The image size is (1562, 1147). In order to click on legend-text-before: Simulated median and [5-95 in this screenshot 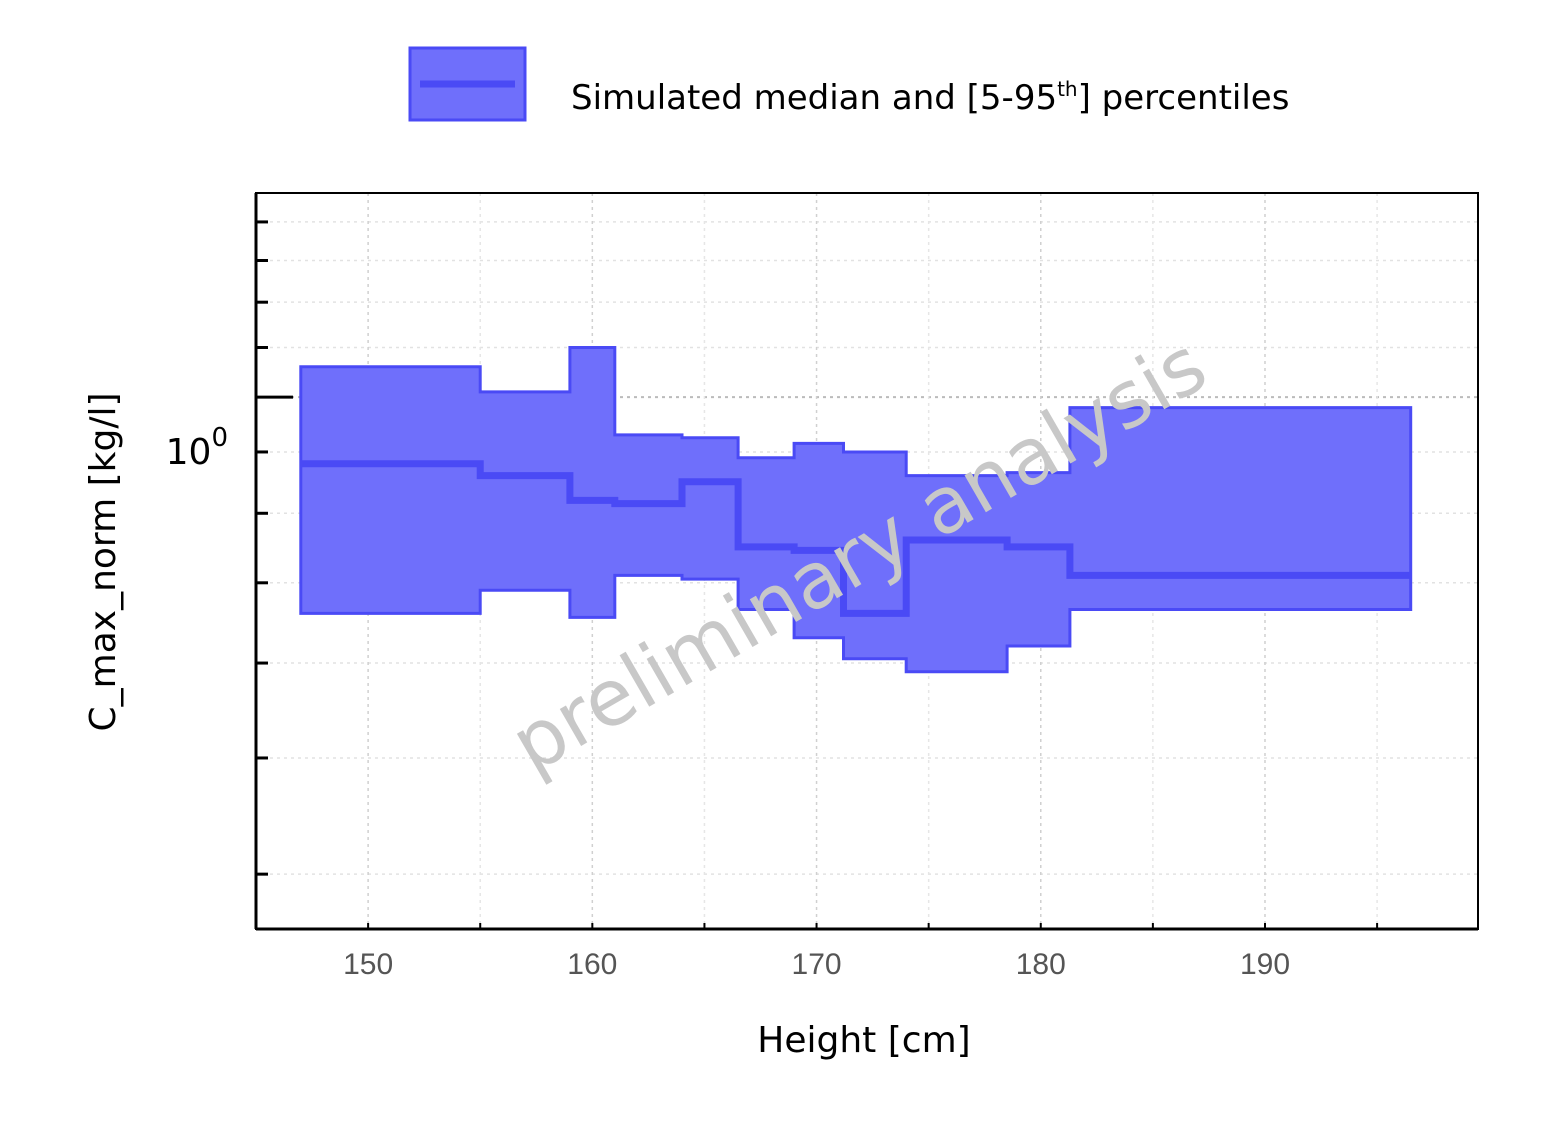, I will do `click(814, 98)`.